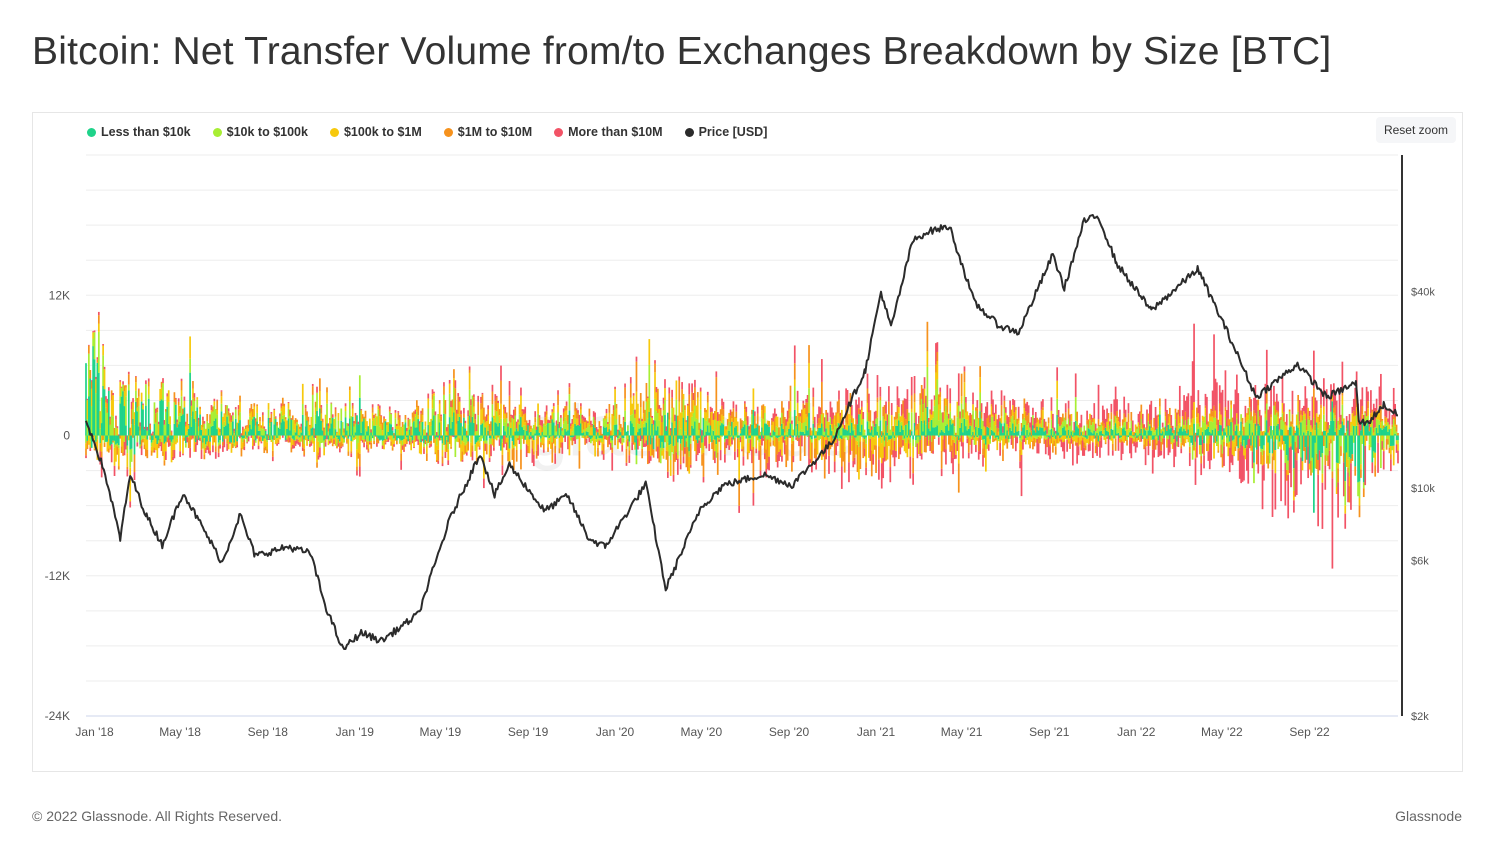  I want to click on legend-item-2: $100k to $1M, so click(375, 132).